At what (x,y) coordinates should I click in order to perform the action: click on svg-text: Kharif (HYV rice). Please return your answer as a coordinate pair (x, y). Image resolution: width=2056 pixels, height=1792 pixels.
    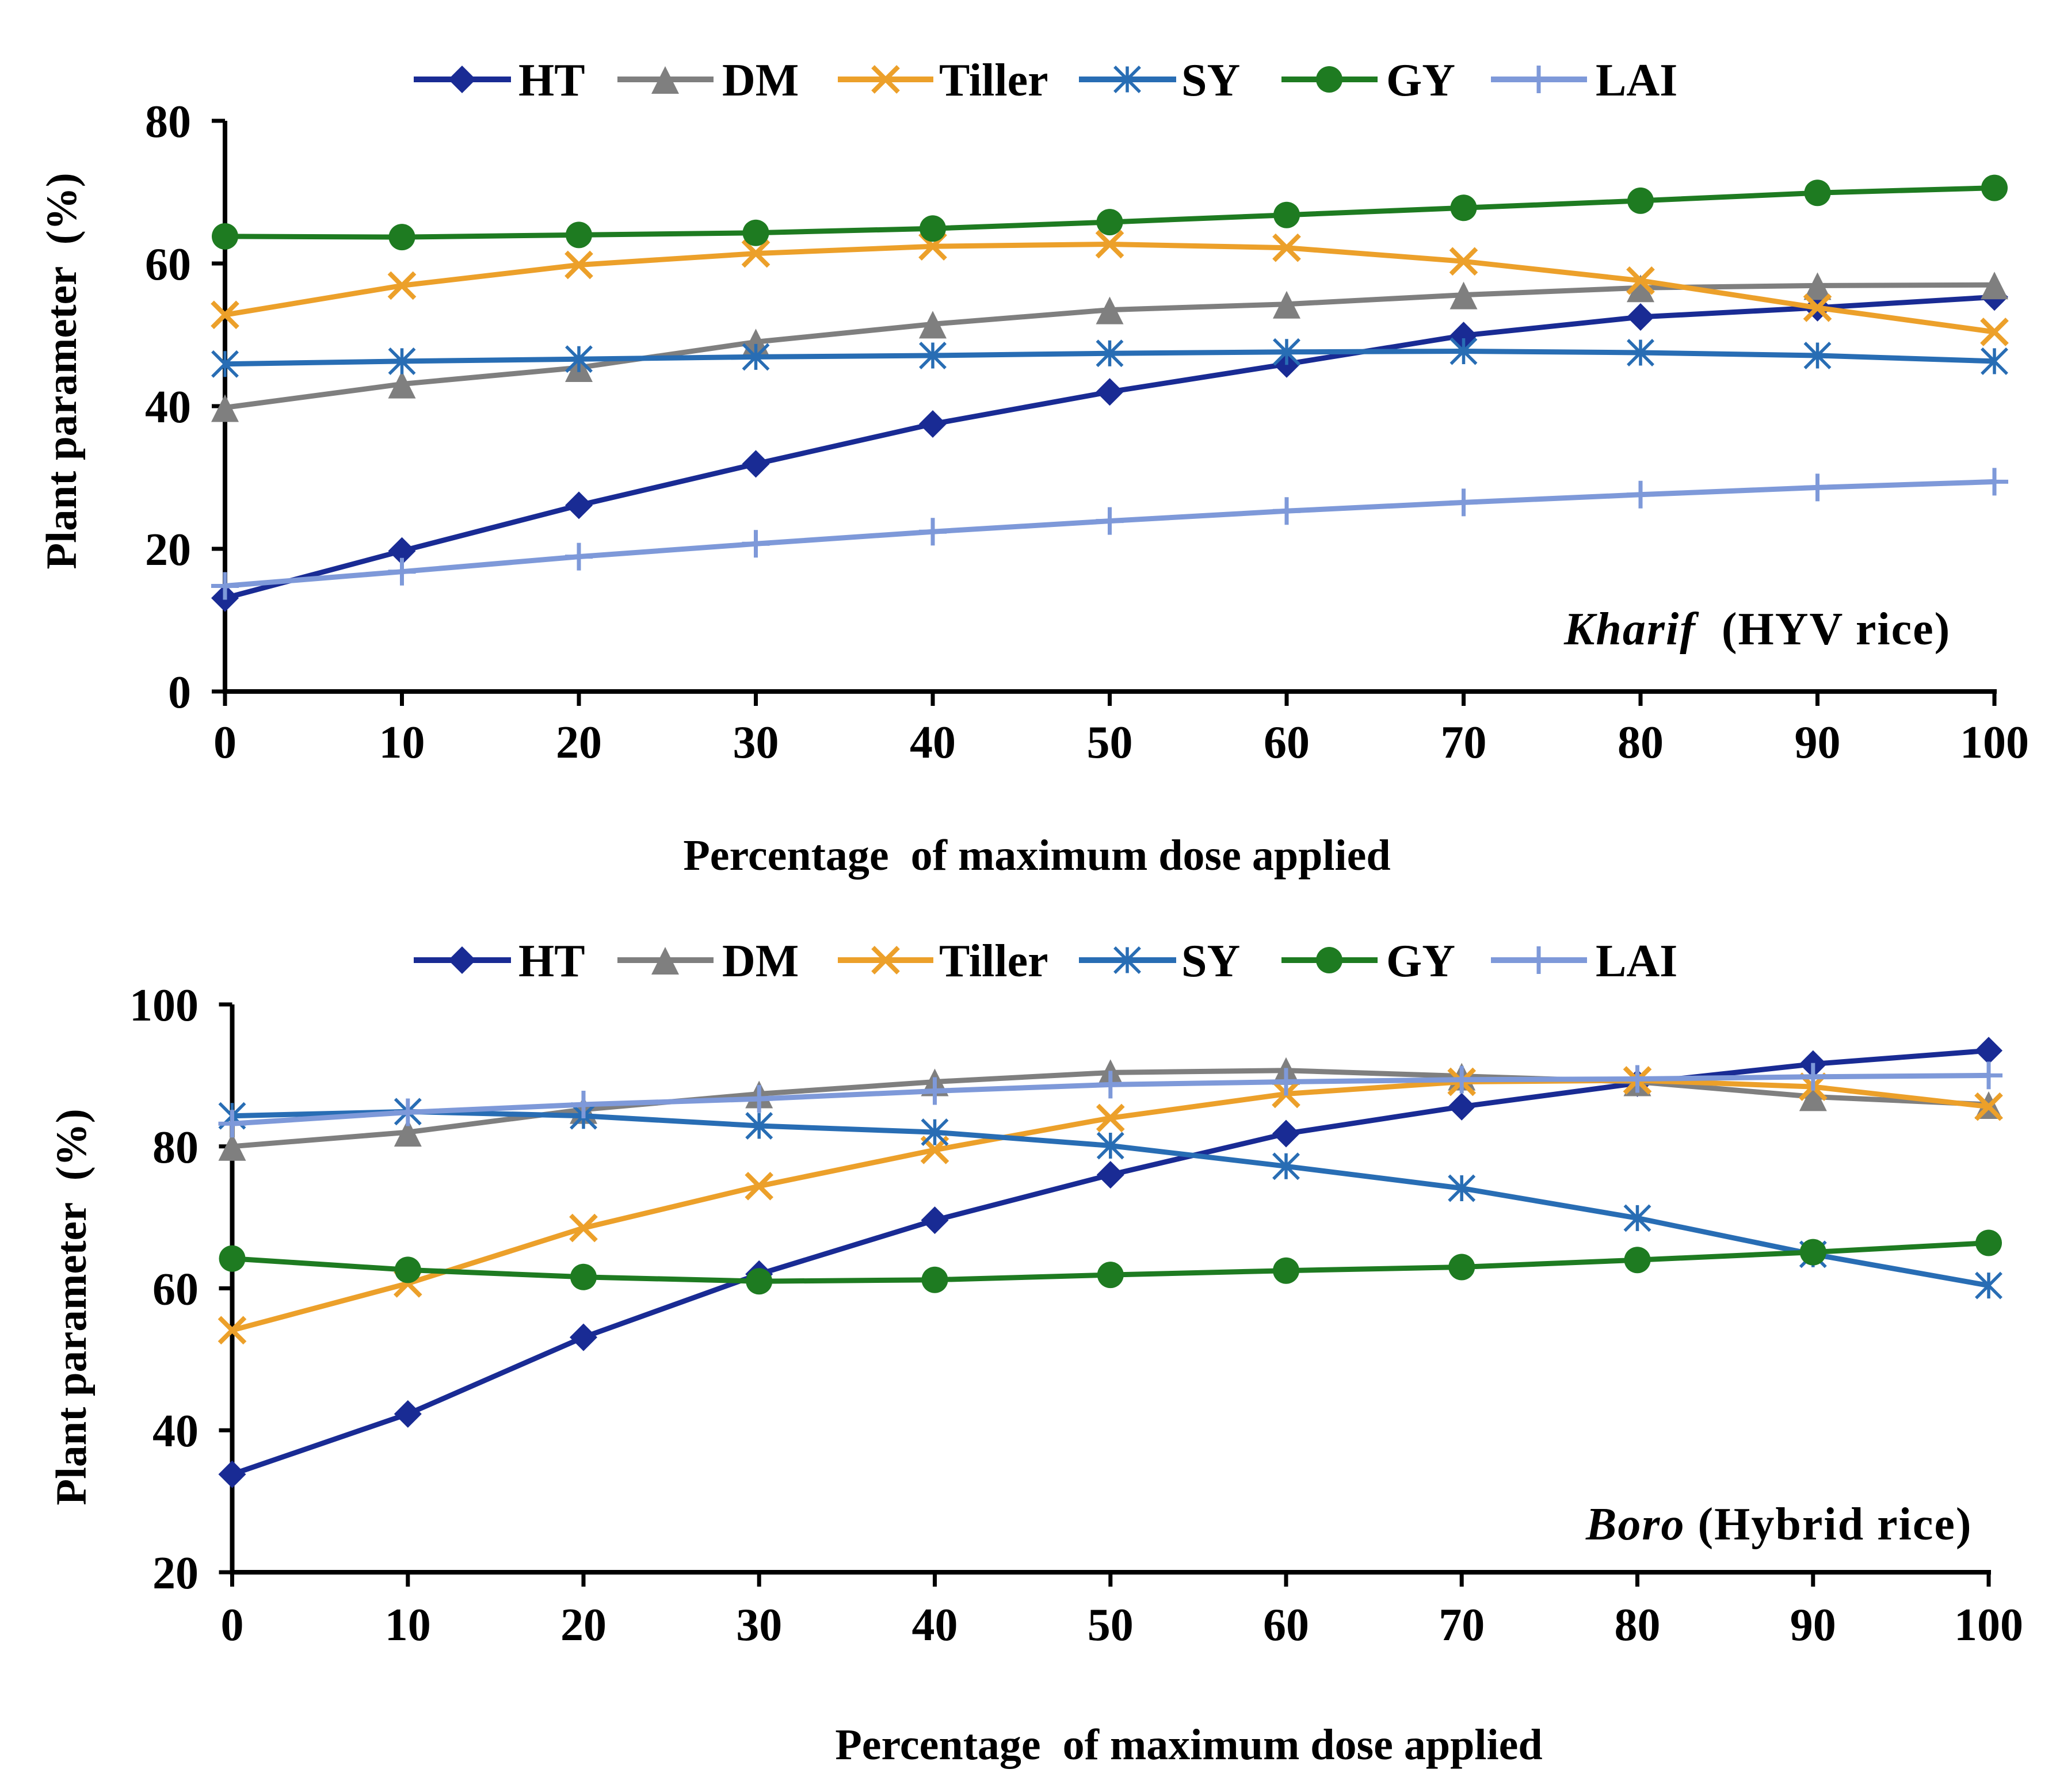
    Looking at the image, I should click on (1757, 629).